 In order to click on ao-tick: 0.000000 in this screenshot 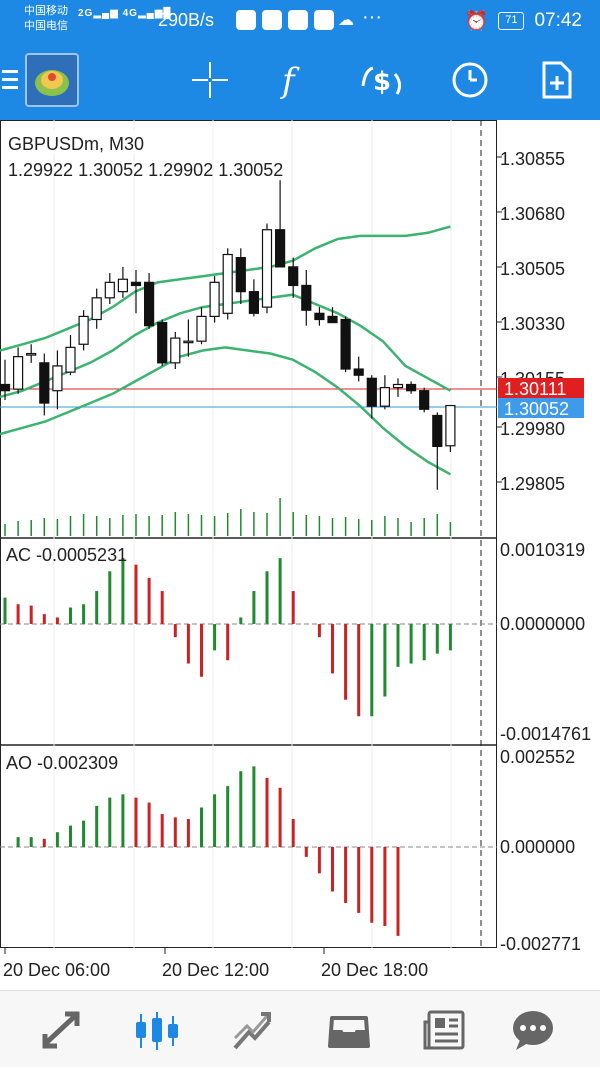, I will do `click(537, 847)`.